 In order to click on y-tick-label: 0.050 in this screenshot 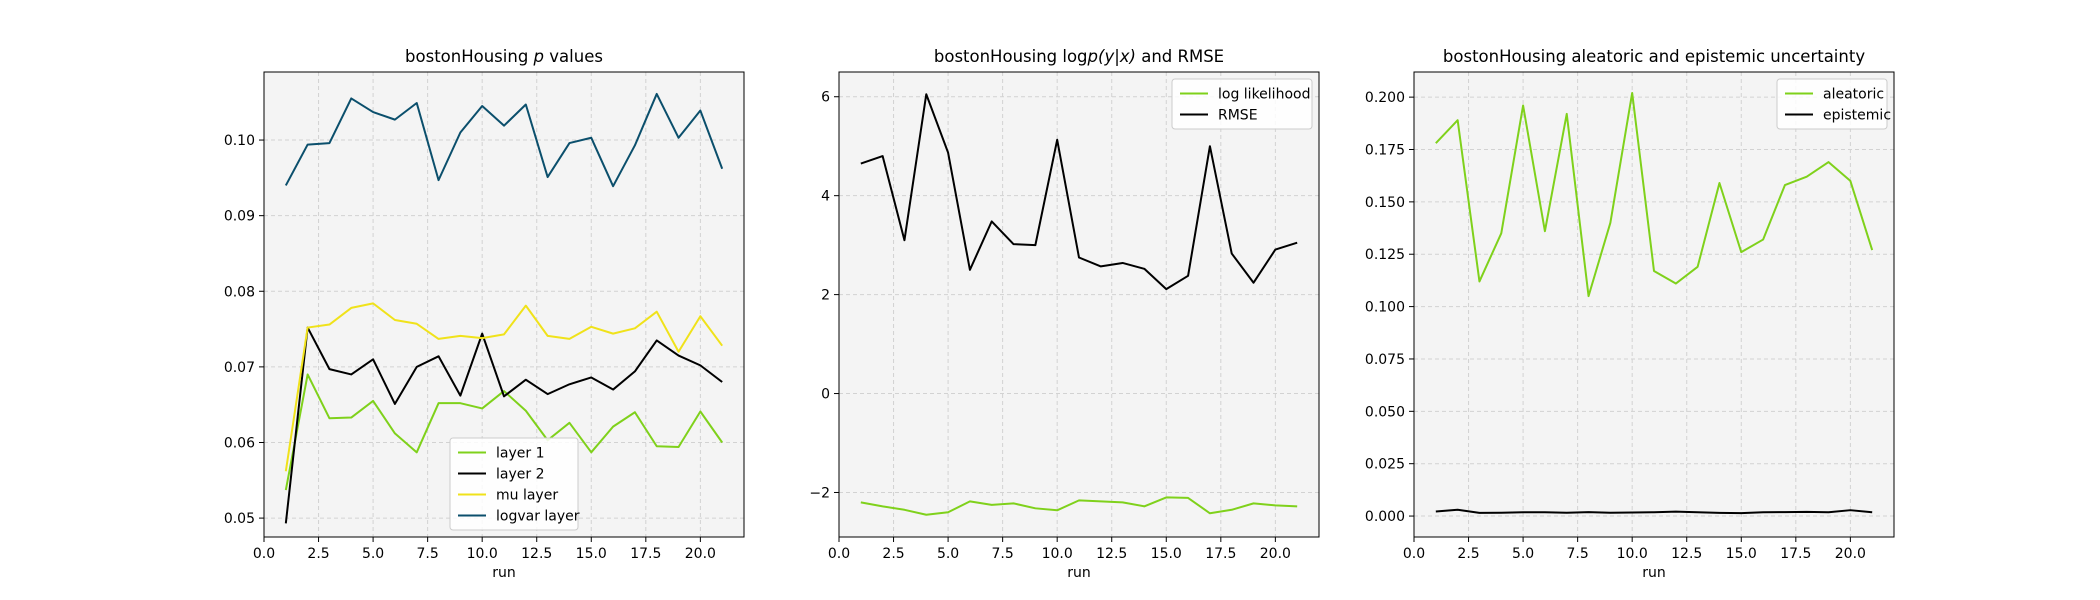, I will do `click(1385, 412)`.